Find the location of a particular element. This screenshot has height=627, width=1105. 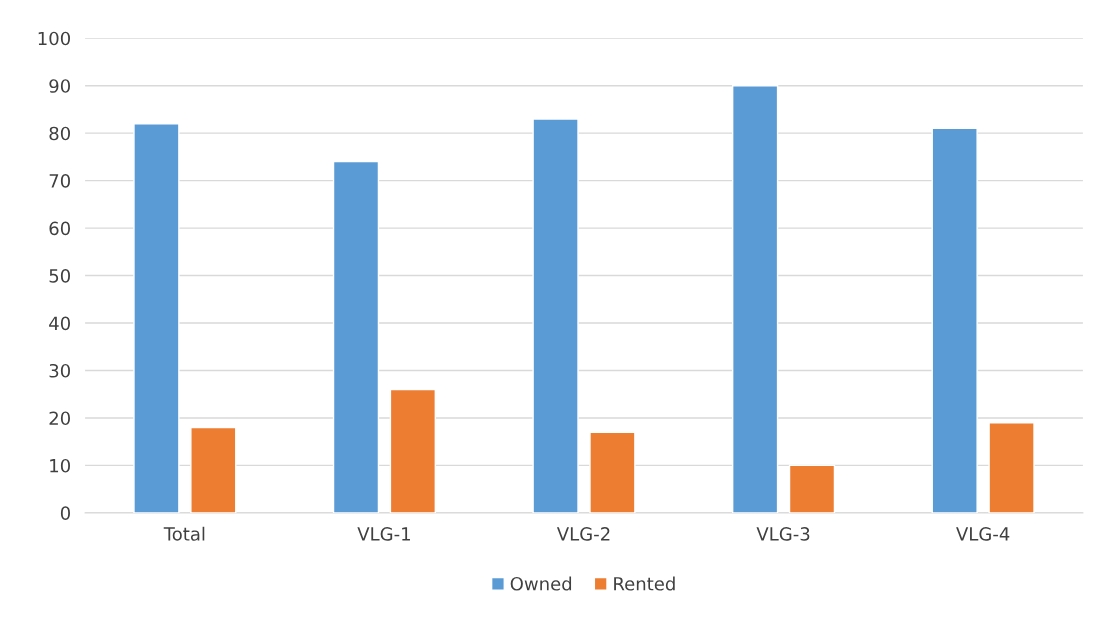

legend-label: Owned is located at coordinates (541, 583).